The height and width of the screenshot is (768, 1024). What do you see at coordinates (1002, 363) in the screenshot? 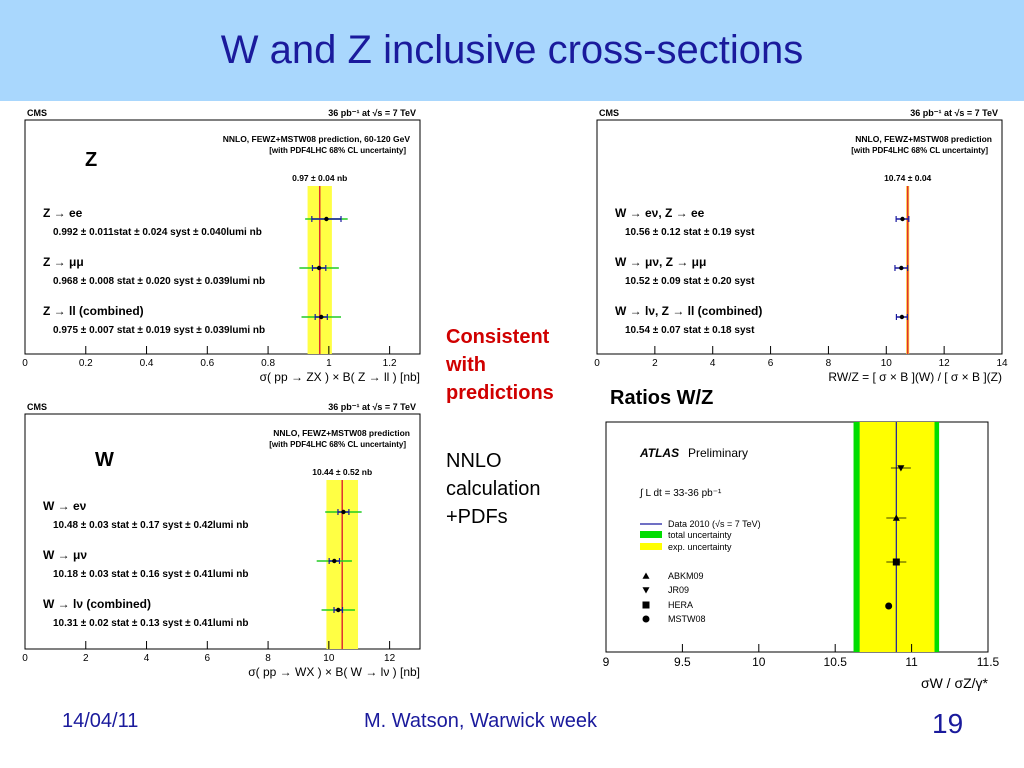
I see `x-tick-label: 14` at bounding box center [1002, 363].